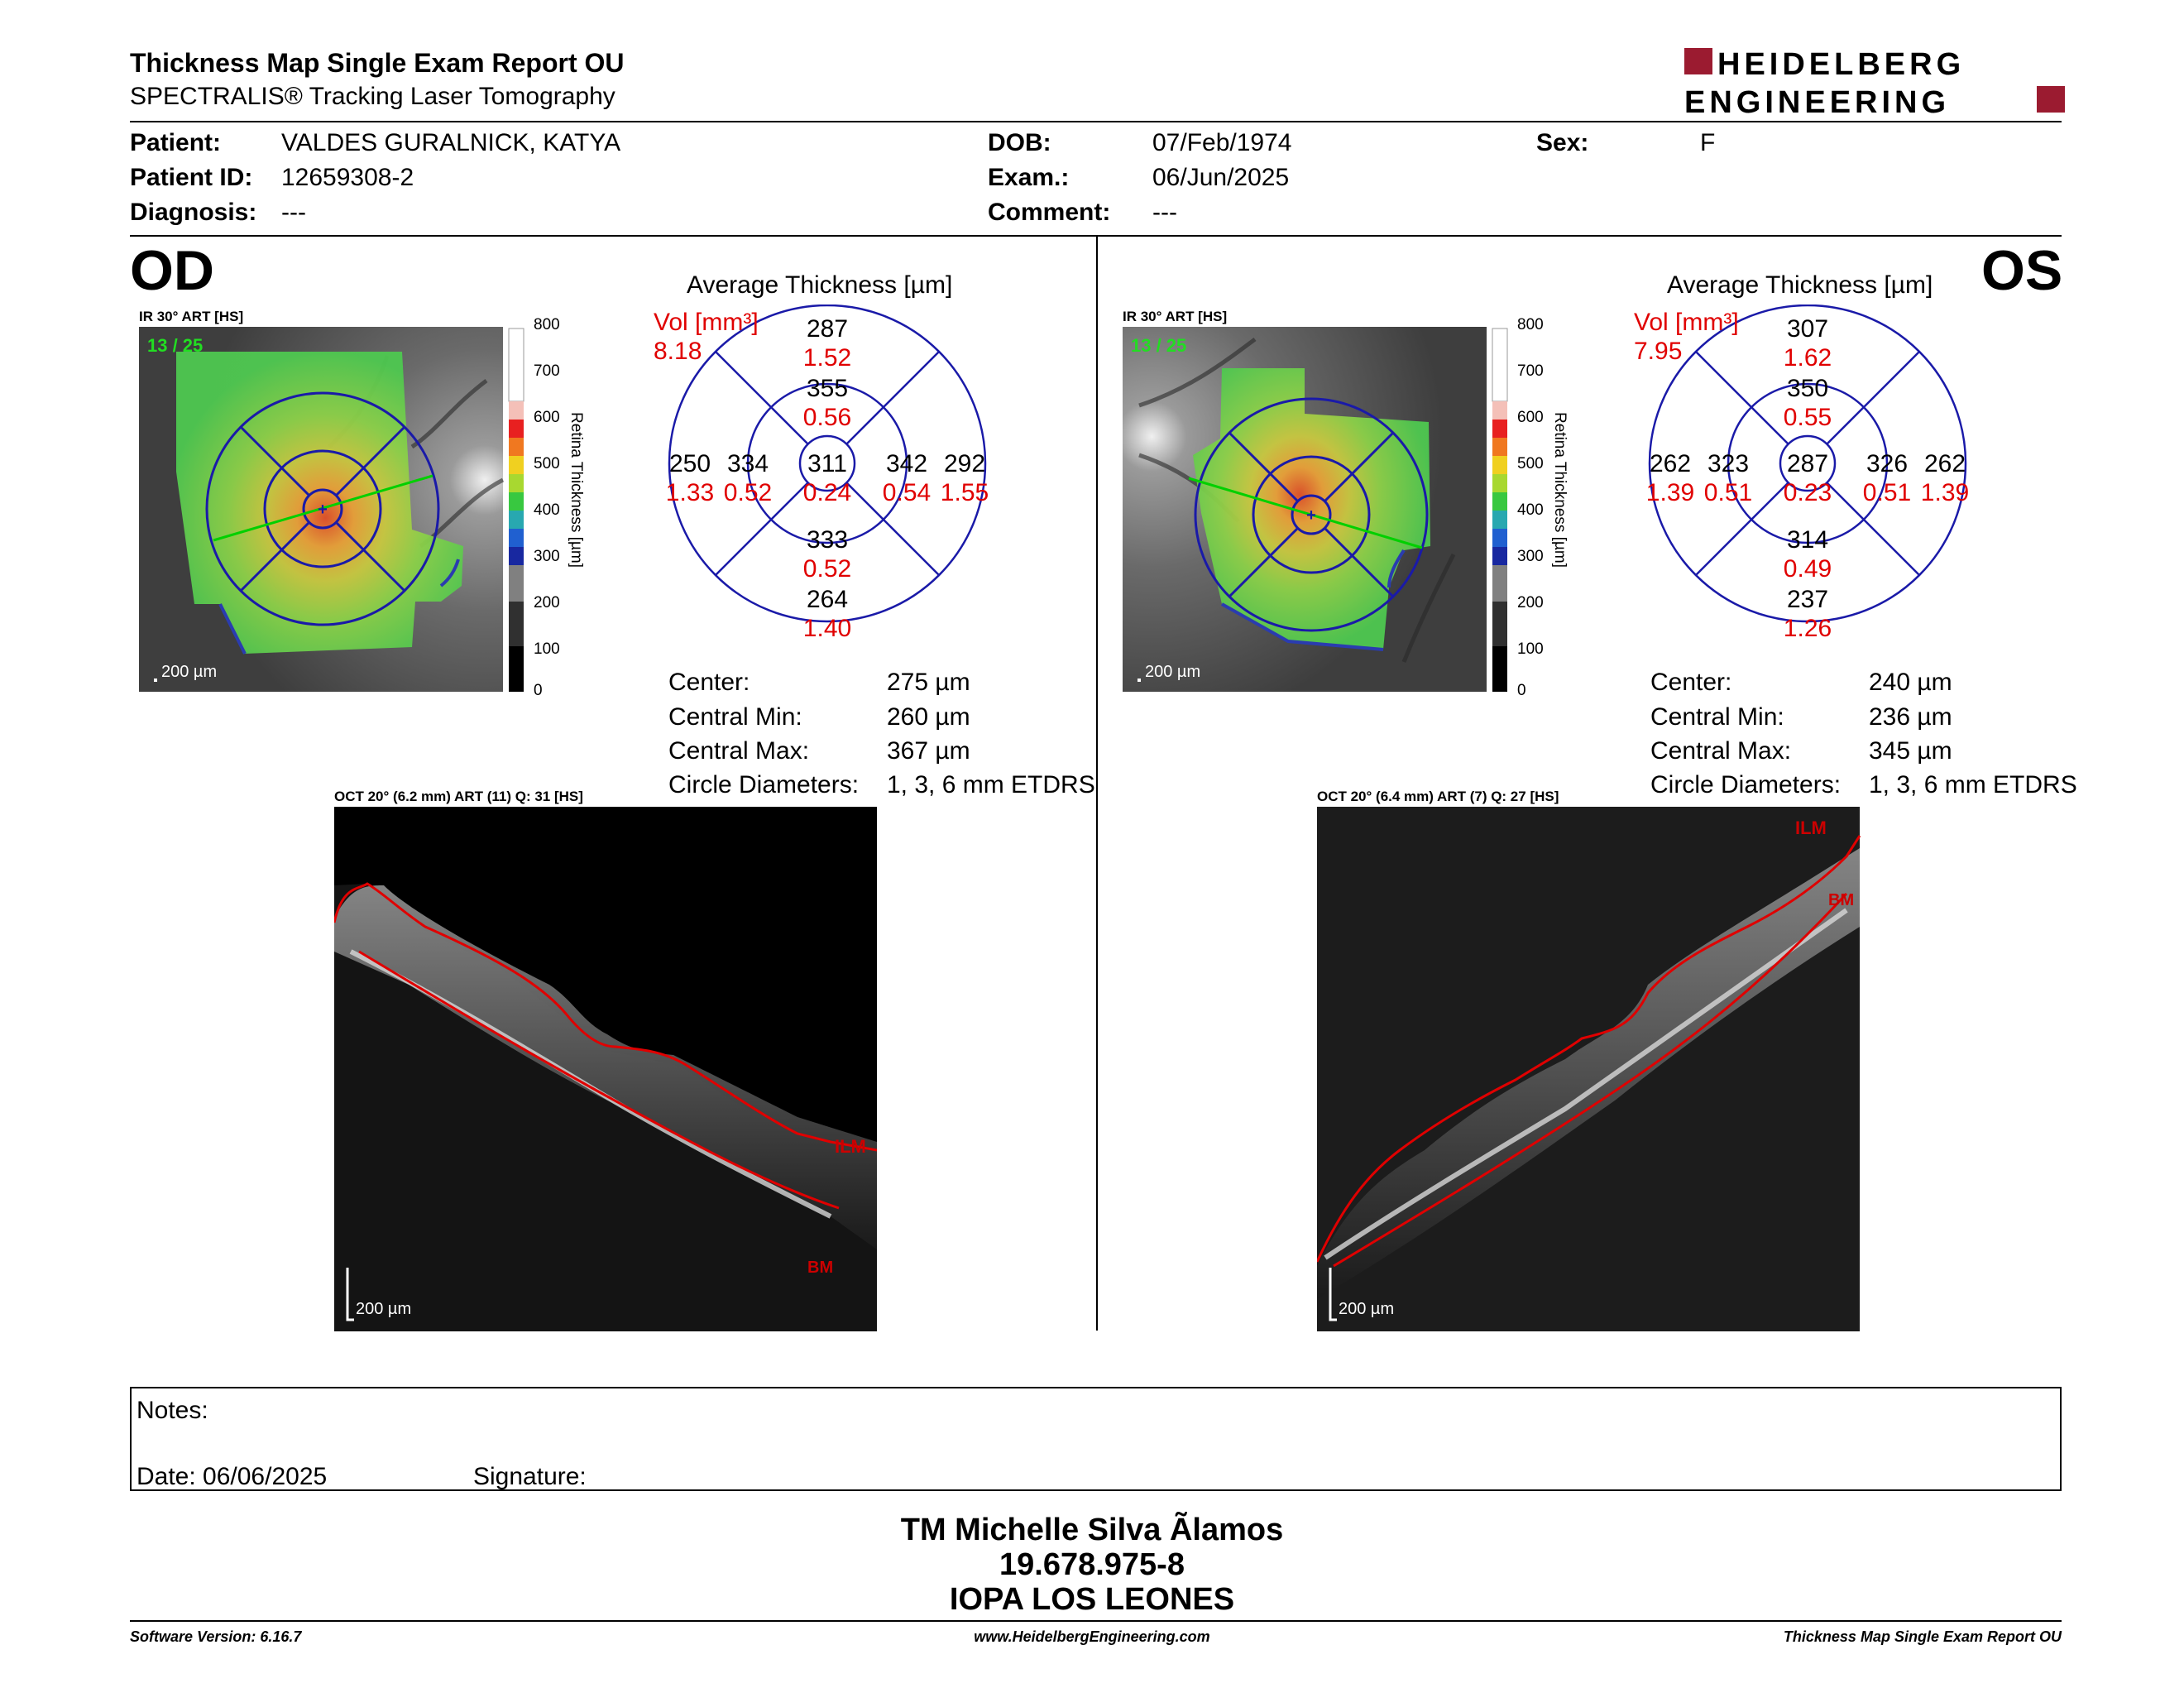 This screenshot has width=2184, height=1688. What do you see at coordinates (1728, 492) in the screenshot?
I see `os-inner-left-volume: 0.51` at bounding box center [1728, 492].